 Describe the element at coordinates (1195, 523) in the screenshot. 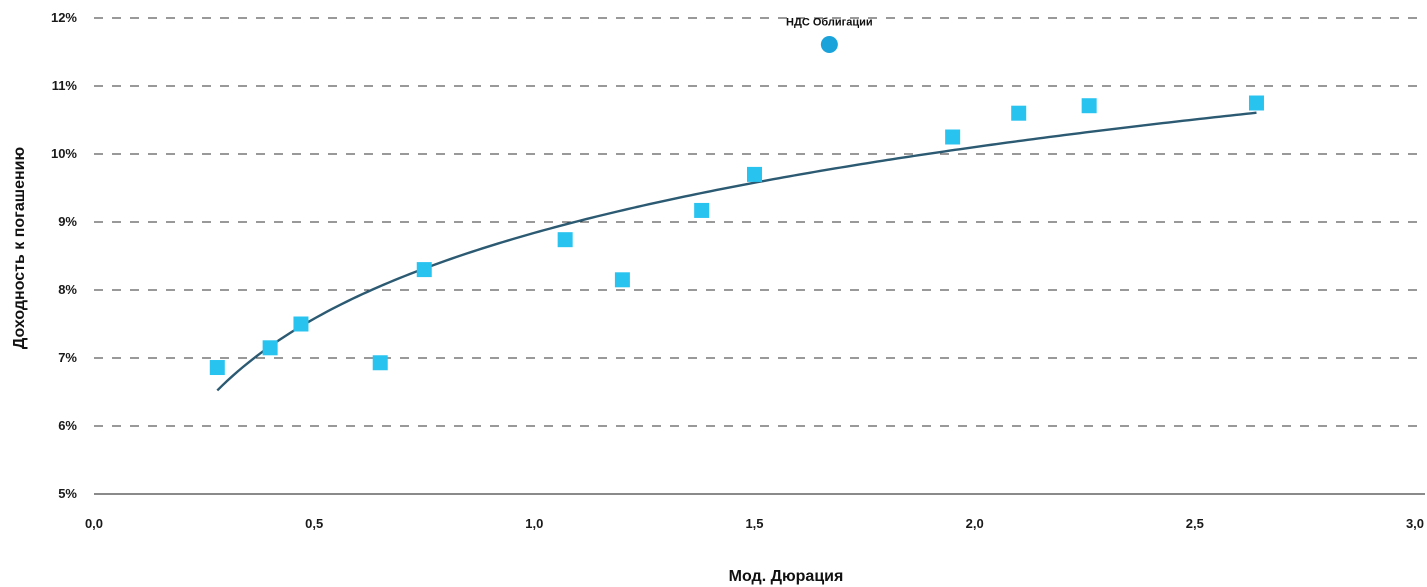

I see `x-tick-label: 2,5` at that location.